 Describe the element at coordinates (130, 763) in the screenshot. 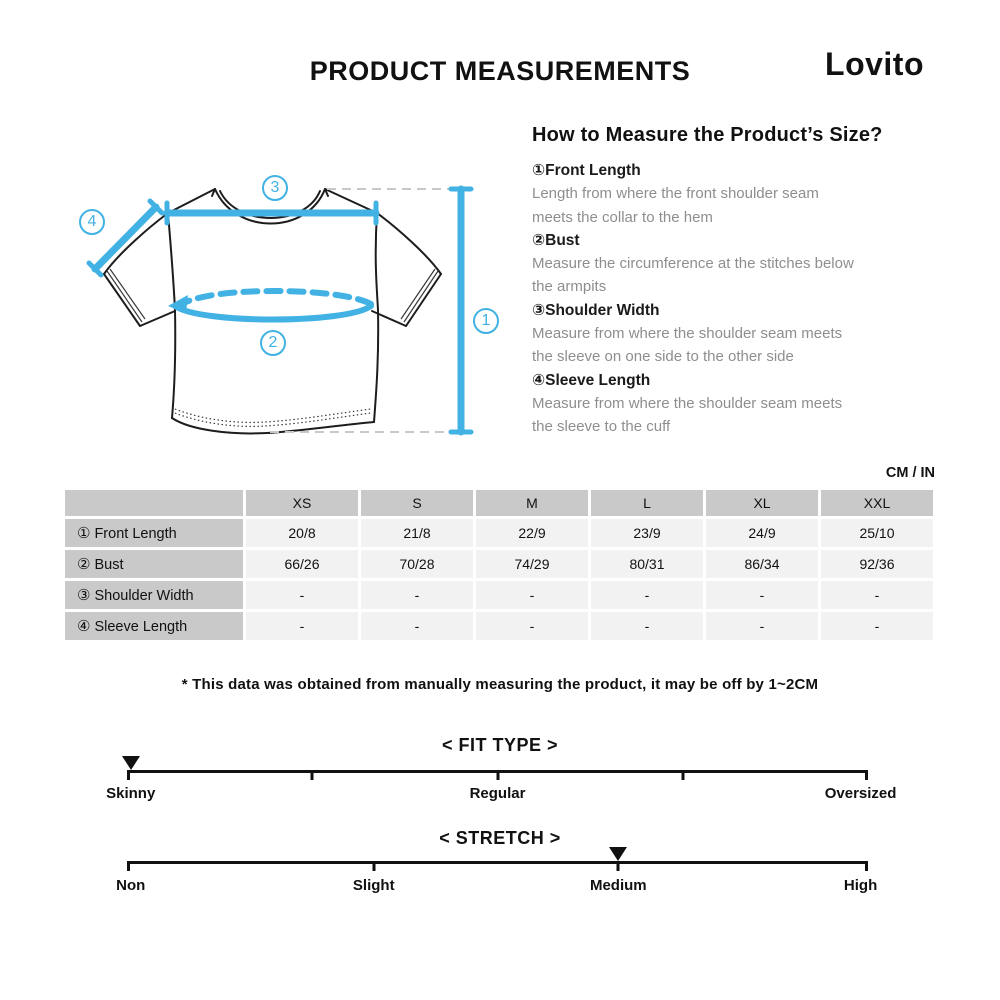

I see `fit-type-marker-icon` at that location.